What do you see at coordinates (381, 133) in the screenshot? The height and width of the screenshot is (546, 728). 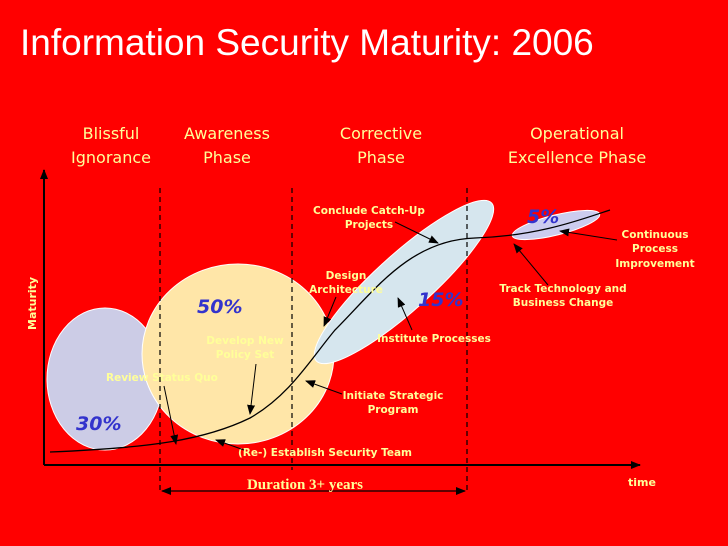 I see `phase-corrective-line1: Corrective` at bounding box center [381, 133].